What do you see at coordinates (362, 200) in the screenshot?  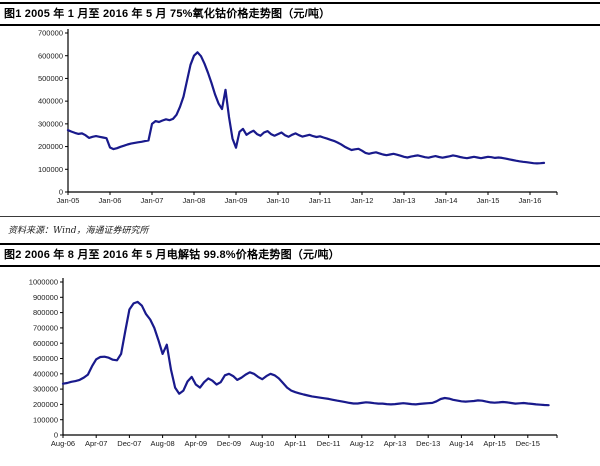 I see `x-axis-tick-label: Jan-12` at bounding box center [362, 200].